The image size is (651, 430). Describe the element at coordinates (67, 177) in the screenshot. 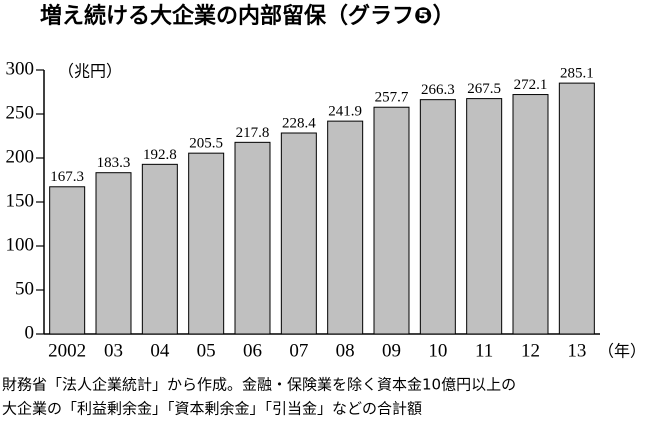

I see `value-label: 167.3` at that location.